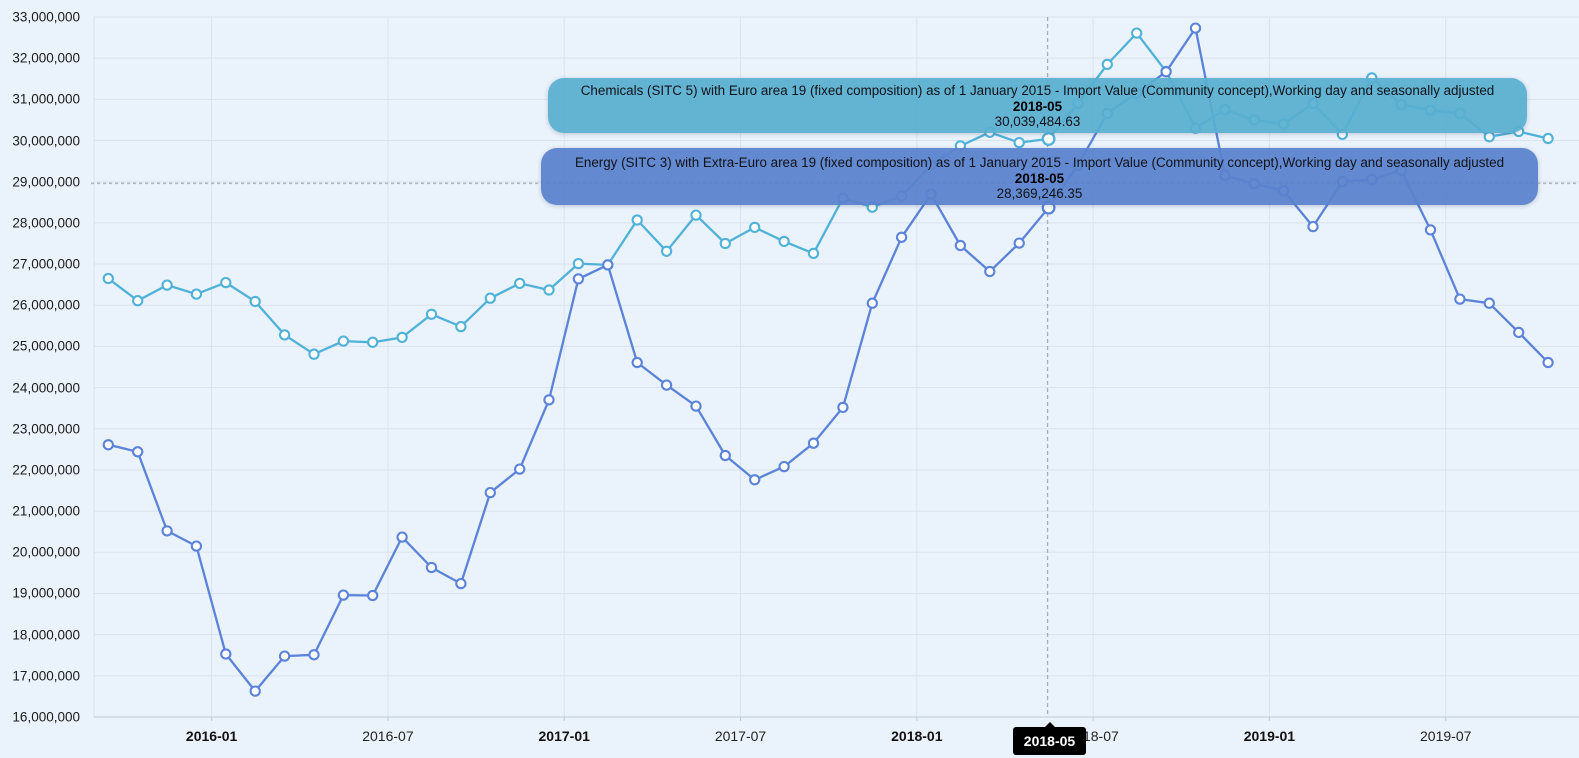  I want to click on tooltip-energy-value: 28,369,246.35, so click(1039, 193).